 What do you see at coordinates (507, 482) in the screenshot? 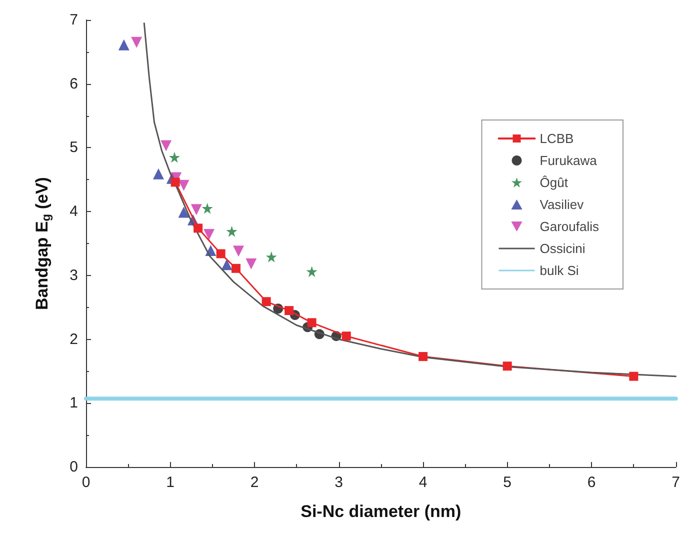
I see `x-tick-label: 5` at bounding box center [507, 482].